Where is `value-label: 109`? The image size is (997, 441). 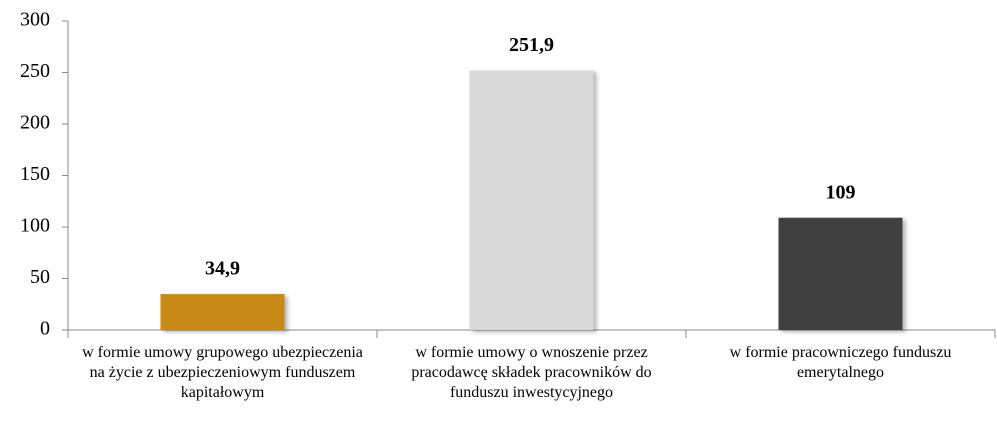 value-label: 109 is located at coordinates (841, 192).